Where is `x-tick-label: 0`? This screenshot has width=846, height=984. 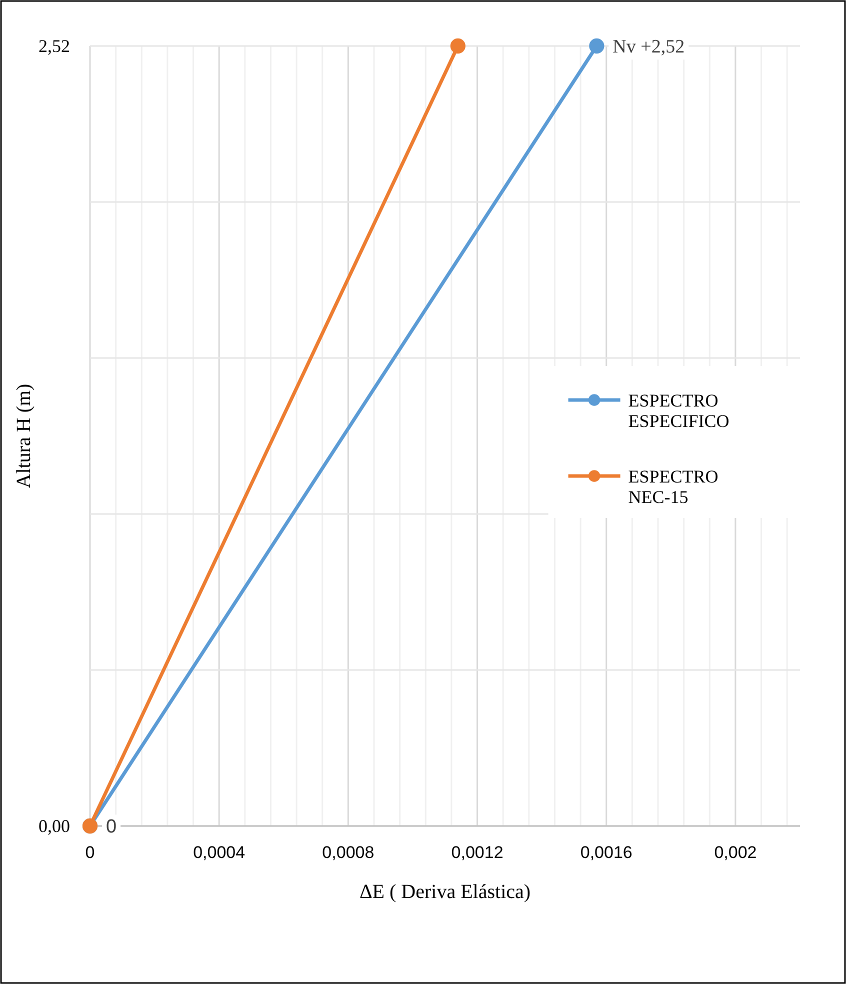 x-tick-label: 0 is located at coordinates (90, 852).